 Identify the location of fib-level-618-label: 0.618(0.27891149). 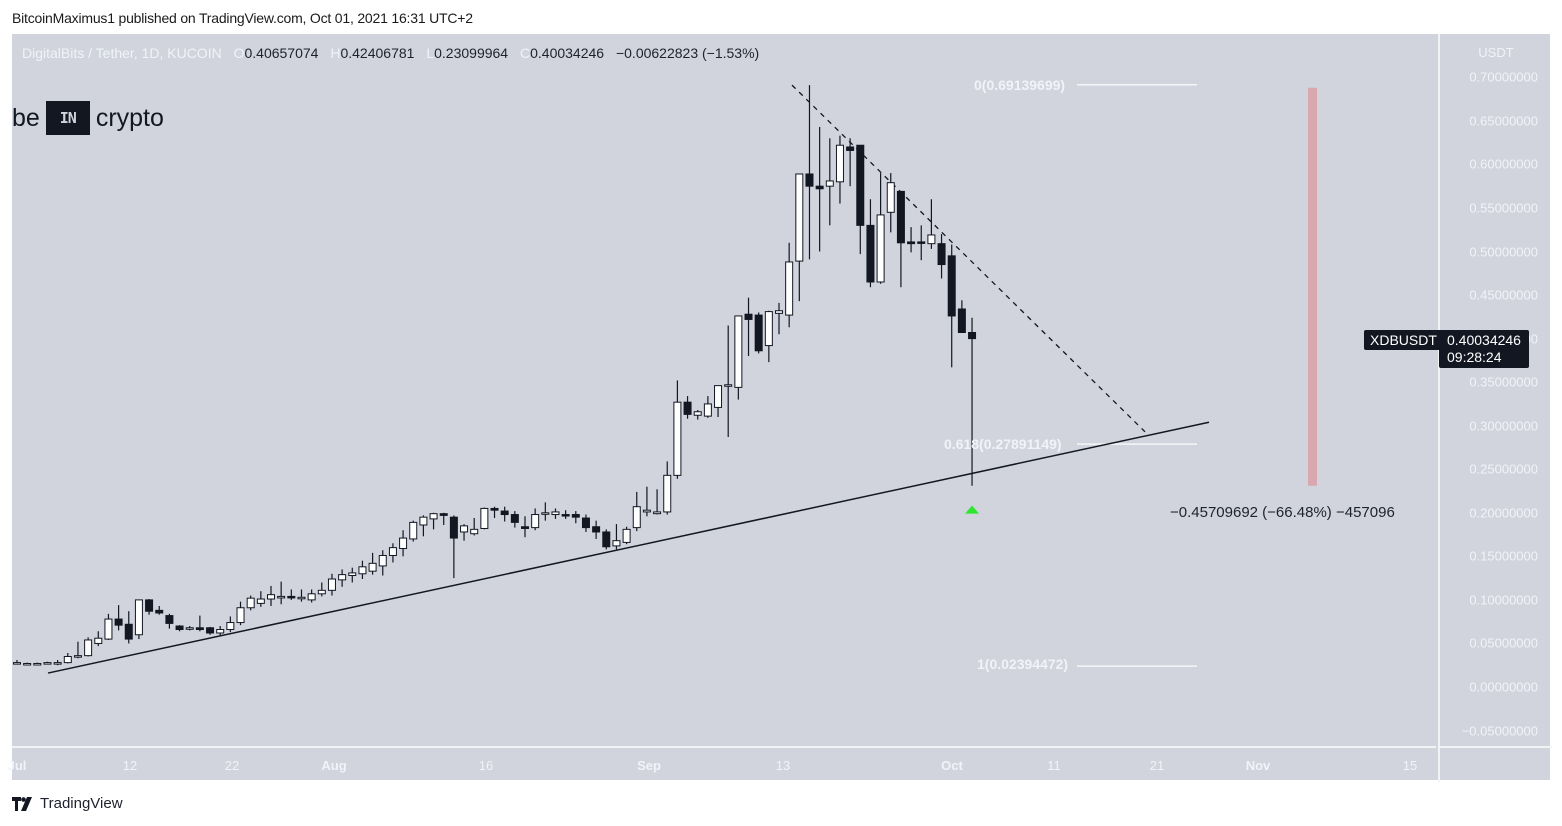
(1003, 444).